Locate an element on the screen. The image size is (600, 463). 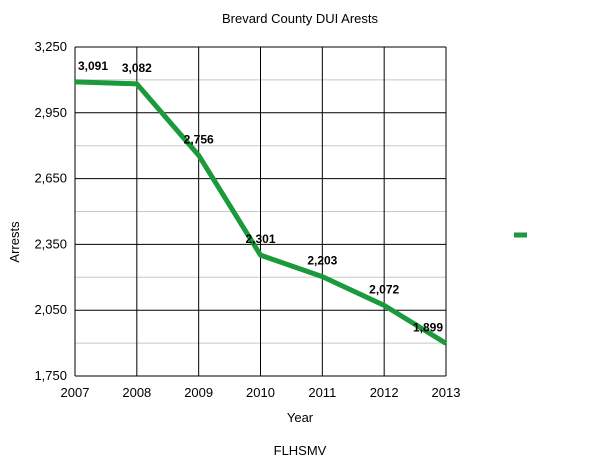
chart-title: Brevard County DUI Arests is located at coordinates (300, 18).